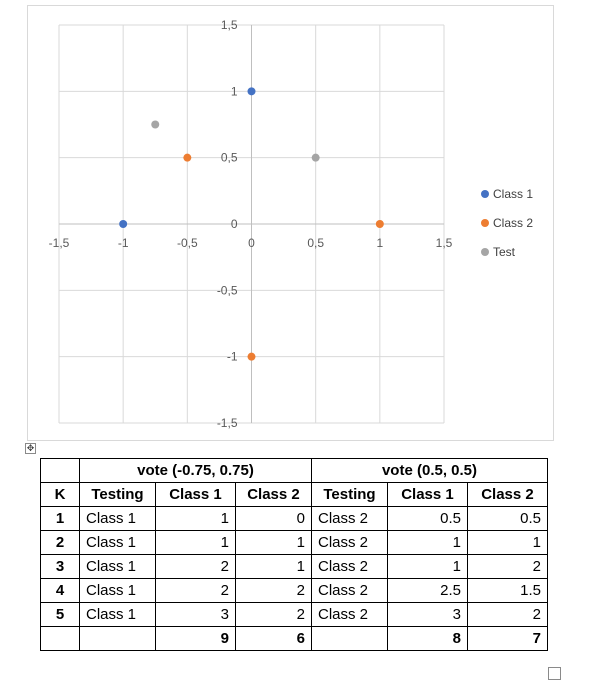  Describe the element at coordinates (554, 673) in the screenshot. I see `table-resize-handle` at that location.